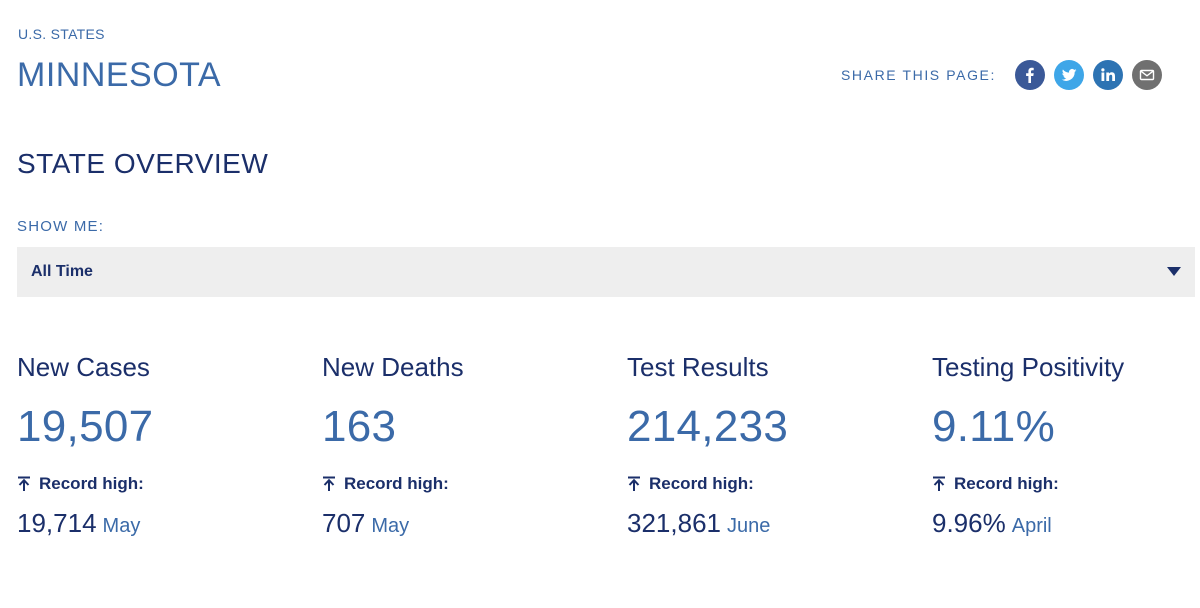  I want to click on linkedin-share-button, so click(1108, 75).